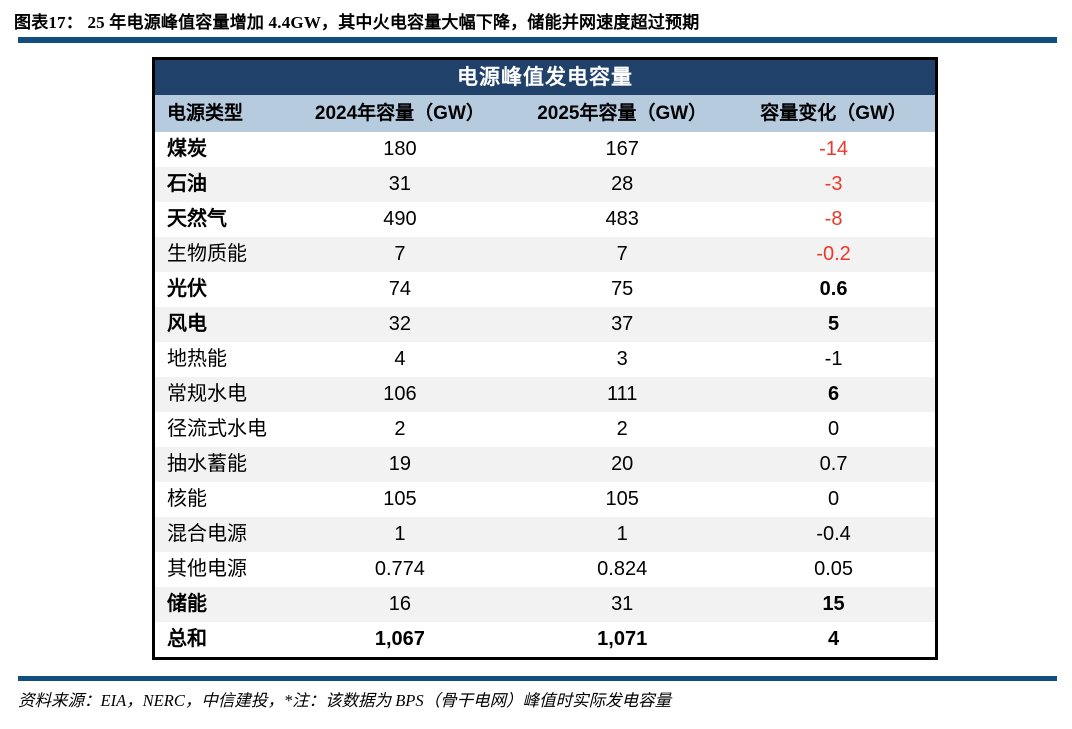 Image resolution: width=1072 pixels, height=729 pixels. I want to click on cell-2025-capacity: 3, so click(622, 359).